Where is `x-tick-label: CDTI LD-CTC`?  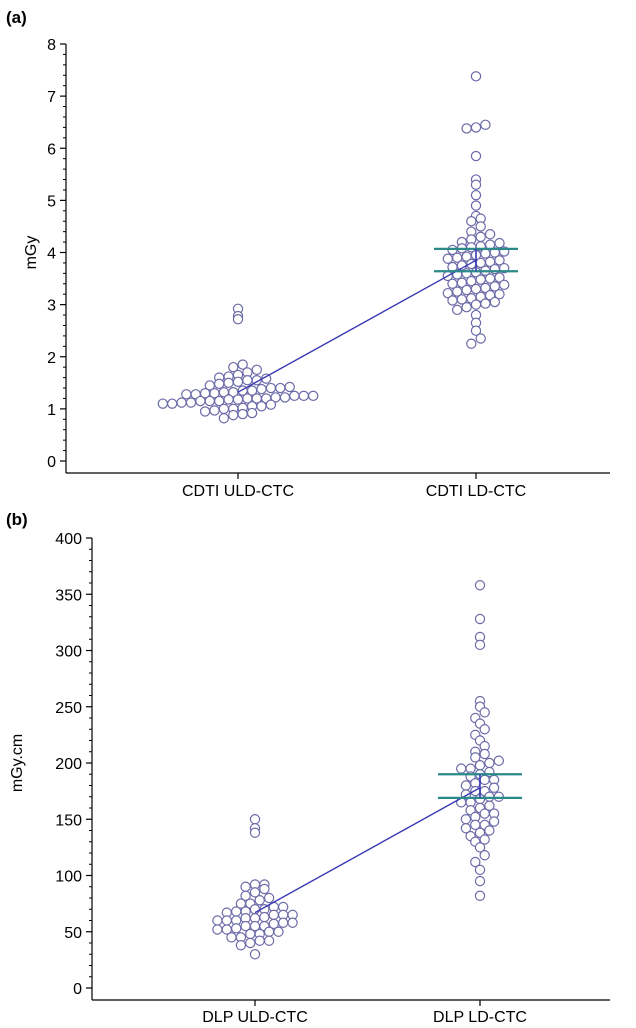
x-tick-label: CDTI LD-CTC is located at coordinates (476, 491).